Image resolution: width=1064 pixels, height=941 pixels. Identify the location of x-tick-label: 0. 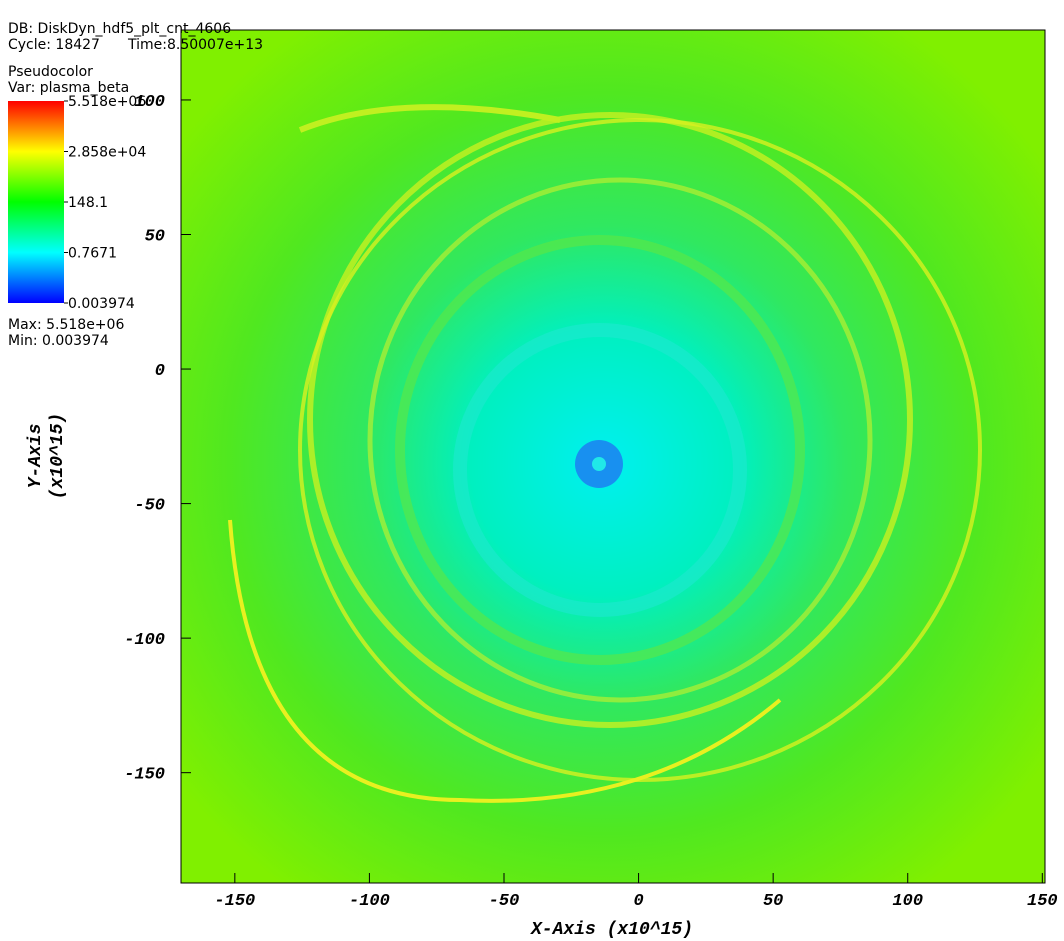
(638, 901).